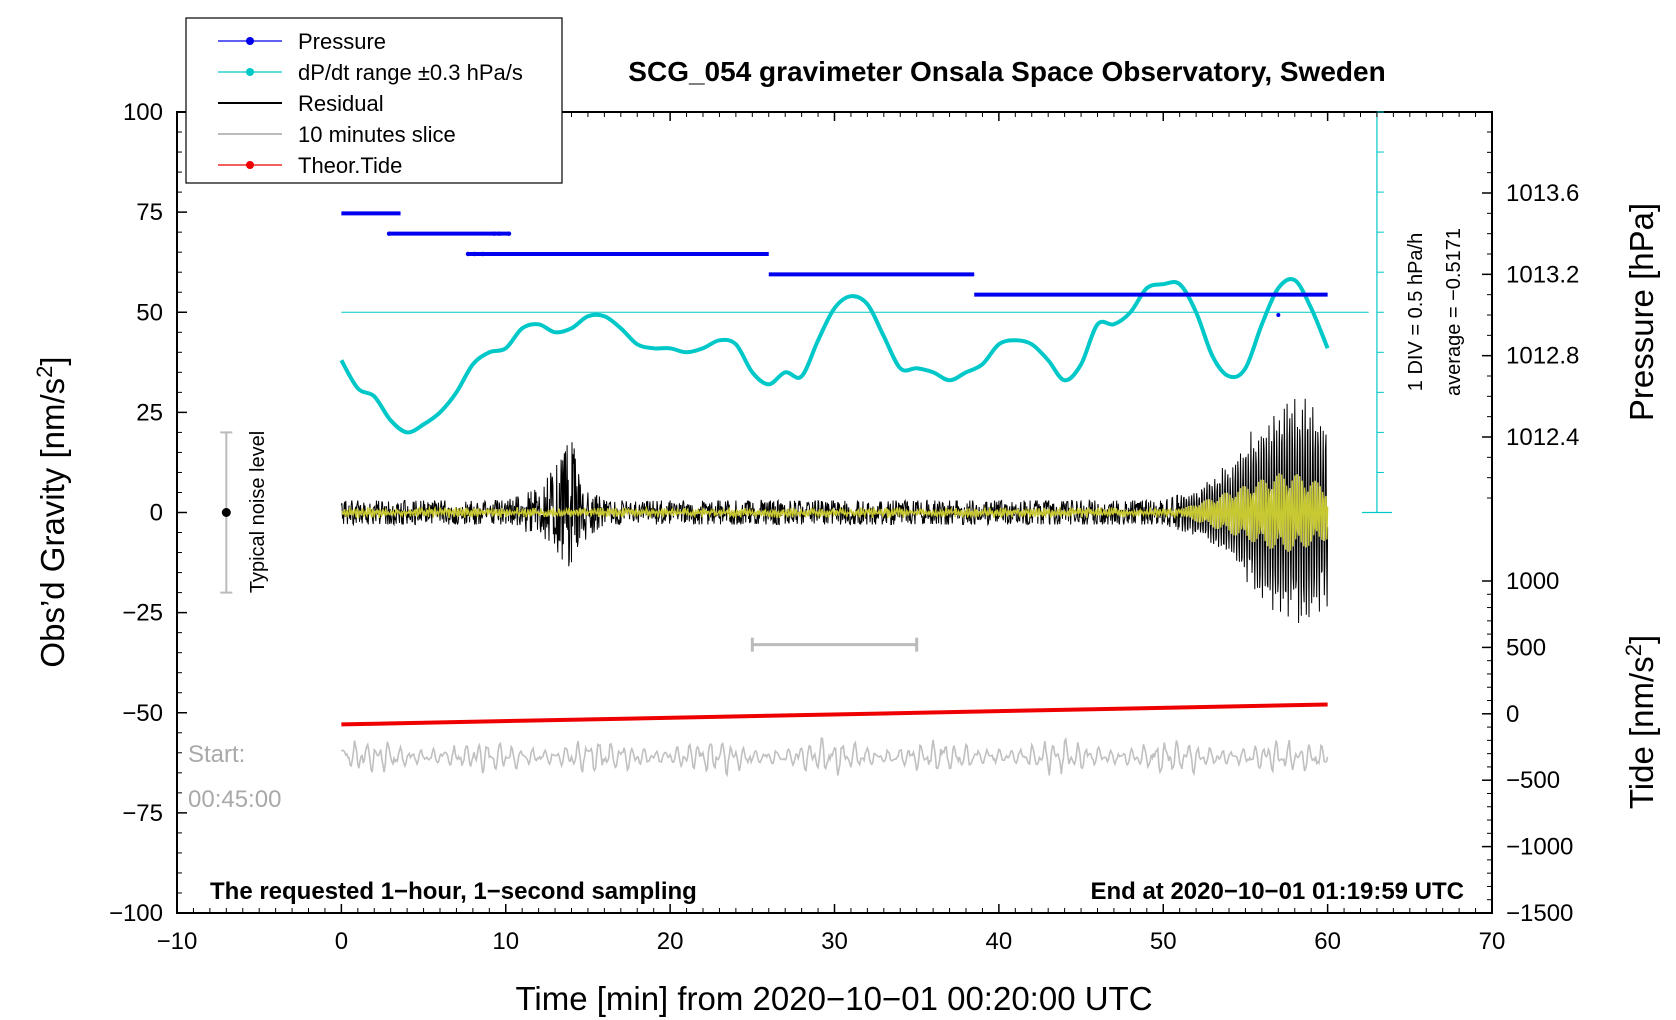 The height and width of the screenshot is (1020, 1676). I want to click on residual-line, so click(834, 511).